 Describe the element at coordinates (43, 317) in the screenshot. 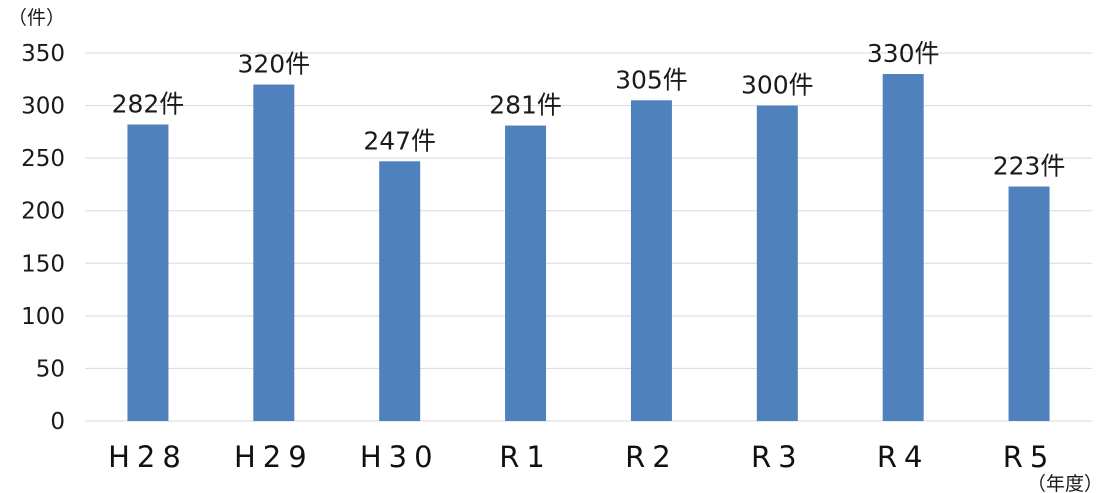

I see `y-tick-label: 100` at that location.